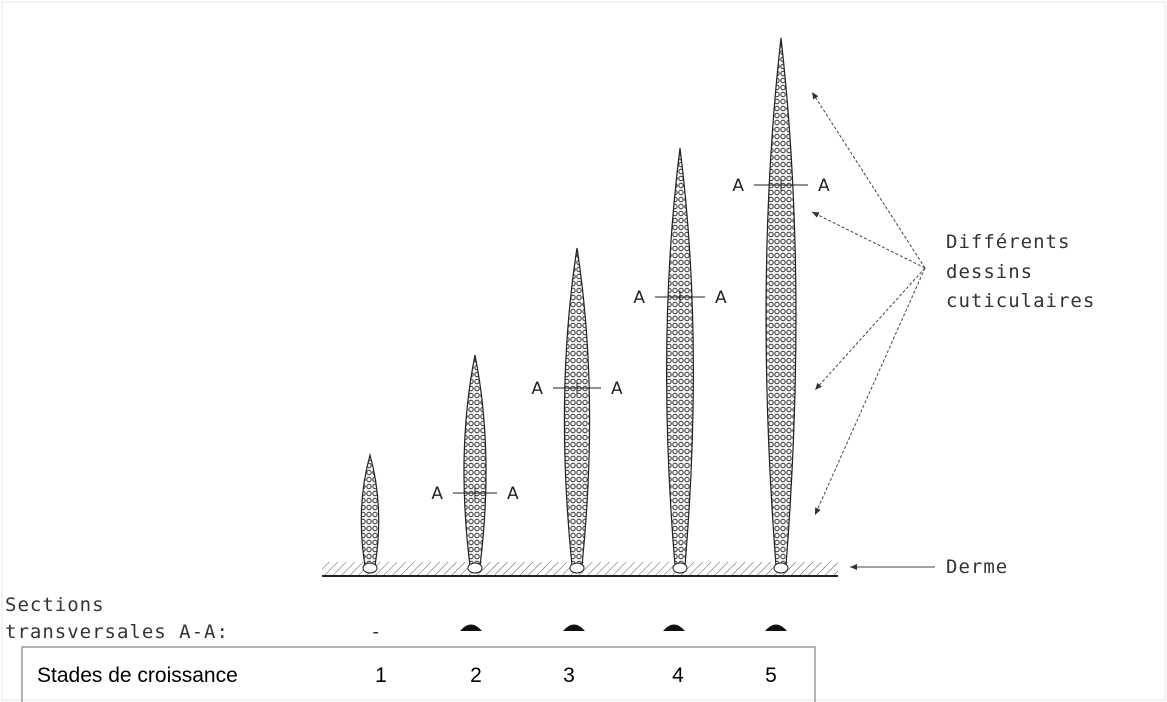 The width and height of the screenshot is (1167, 702). Describe the element at coordinates (977, 567) in the screenshot. I see `derme-label: Derme` at that location.